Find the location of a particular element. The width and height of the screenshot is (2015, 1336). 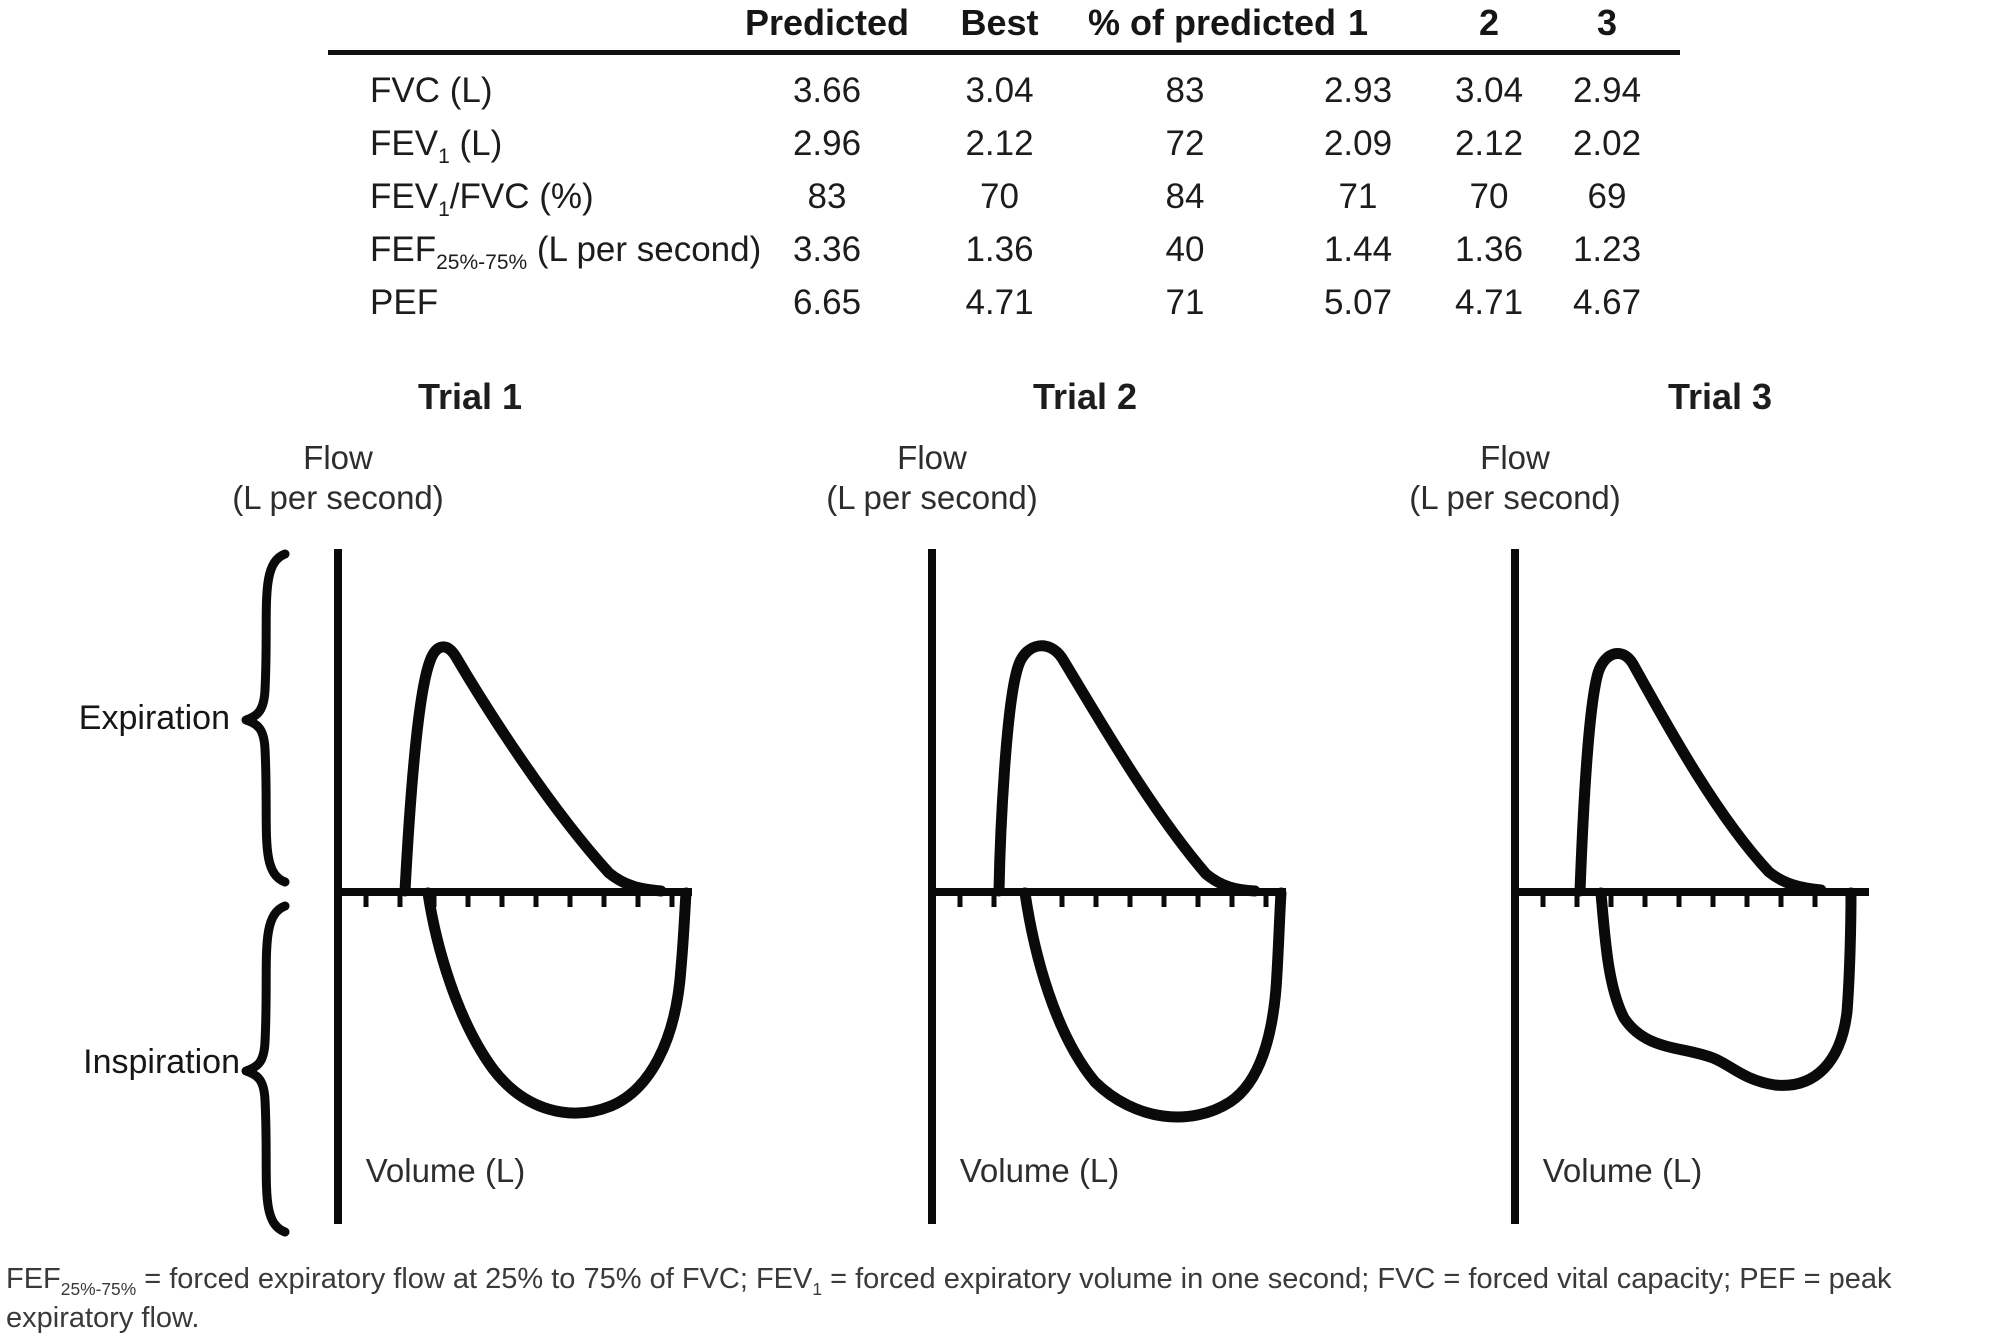

value-cell-3: 2.93 is located at coordinates (1358, 90).